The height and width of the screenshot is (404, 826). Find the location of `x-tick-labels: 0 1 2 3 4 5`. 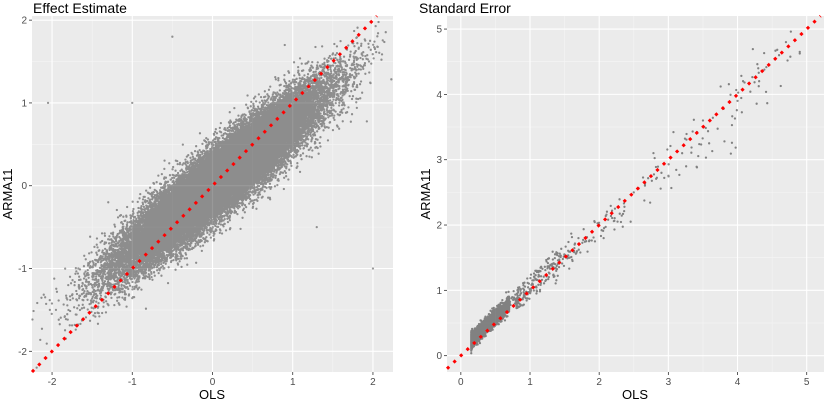

x-tick-labels: 0 1 2 3 4 5 is located at coordinates (634, 380).